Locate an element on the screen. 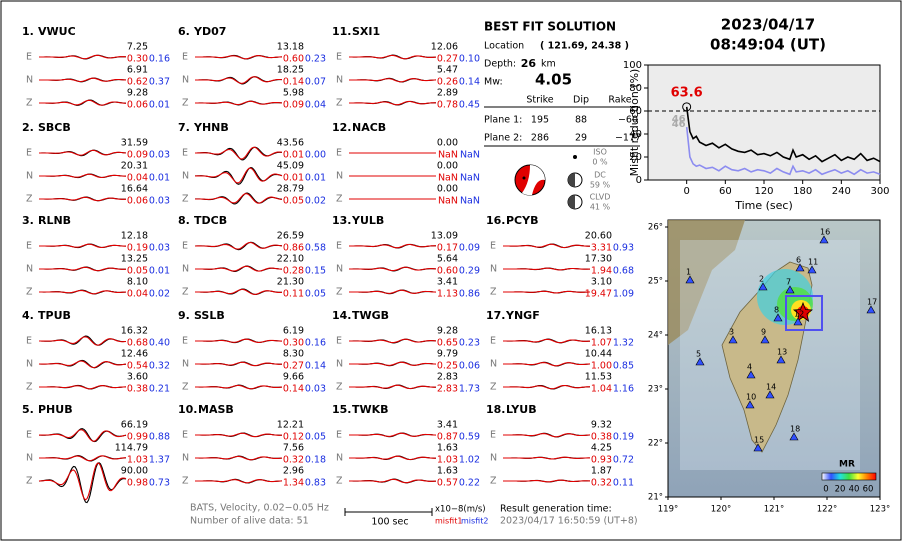  amplitude: 1.87 is located at coordinates (601, 471).